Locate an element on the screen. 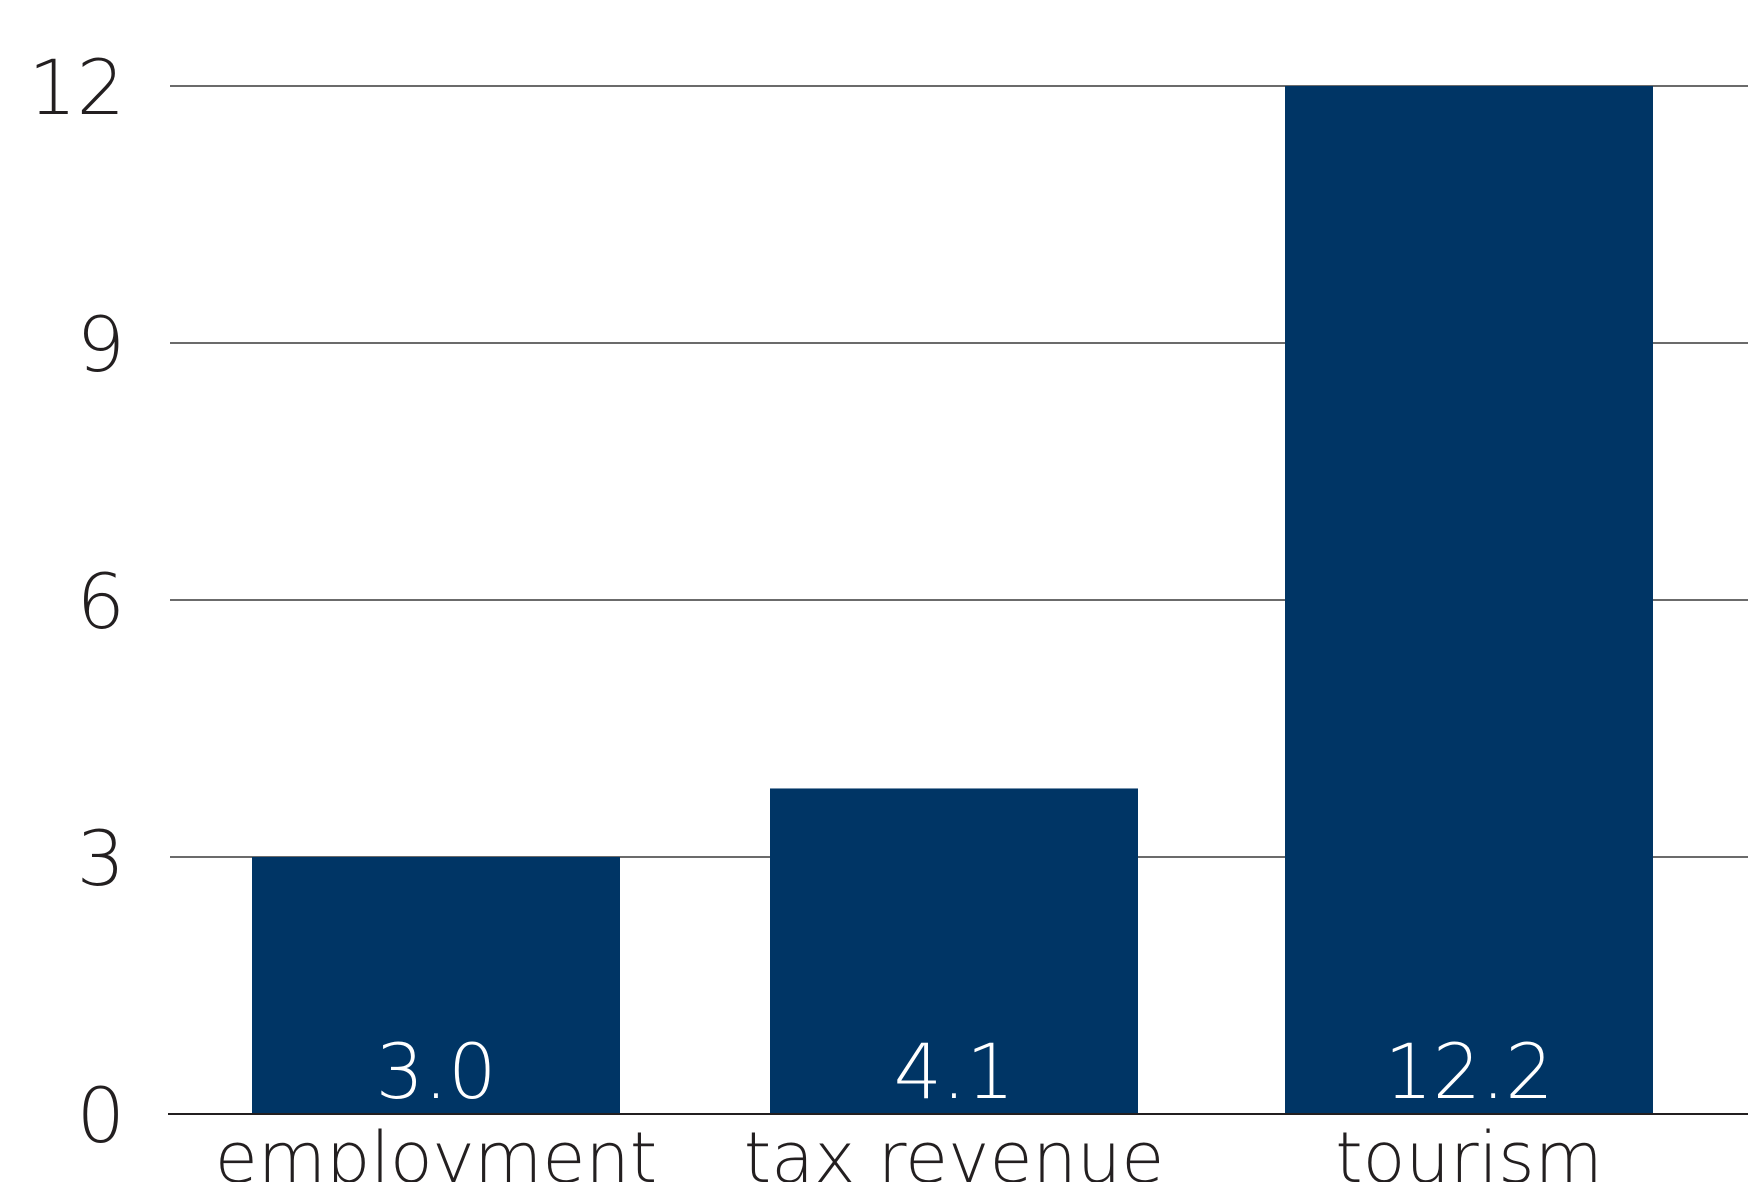 Image resolution: width=1748 pixels, height=1182 pixels. x-axis-category-labels: employment tax revenue tourism is located at coordinates (909, 1149).